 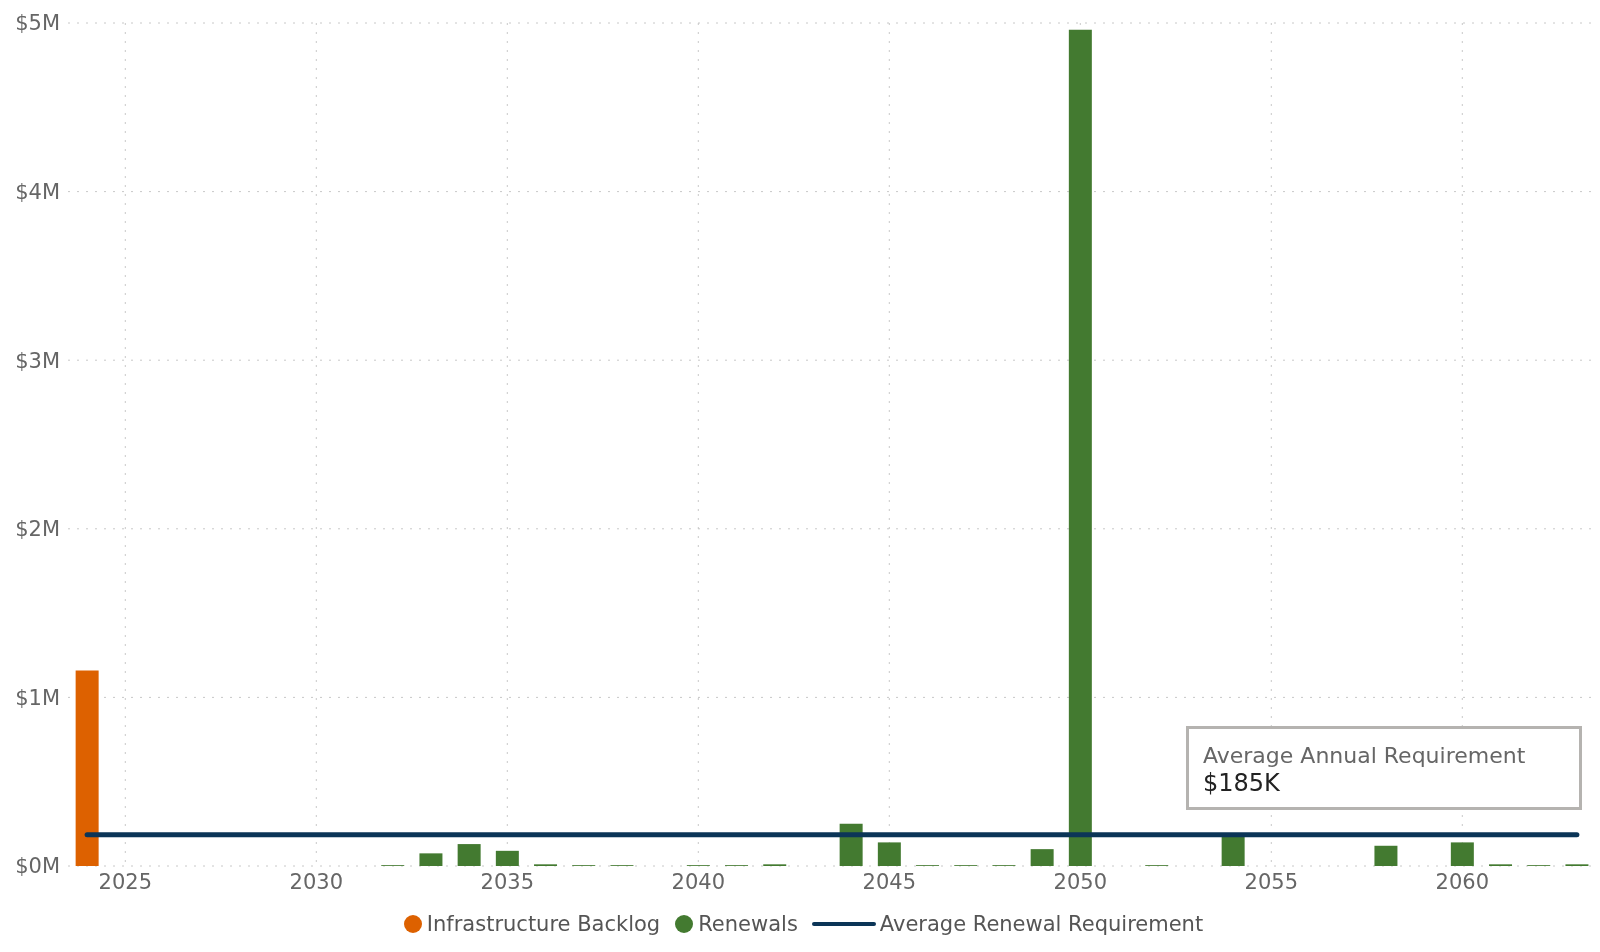 What do you see at coordinates (748, 924) in the screenshot?
I see `legend-label: Renewals` at bounding box center [748, 924].